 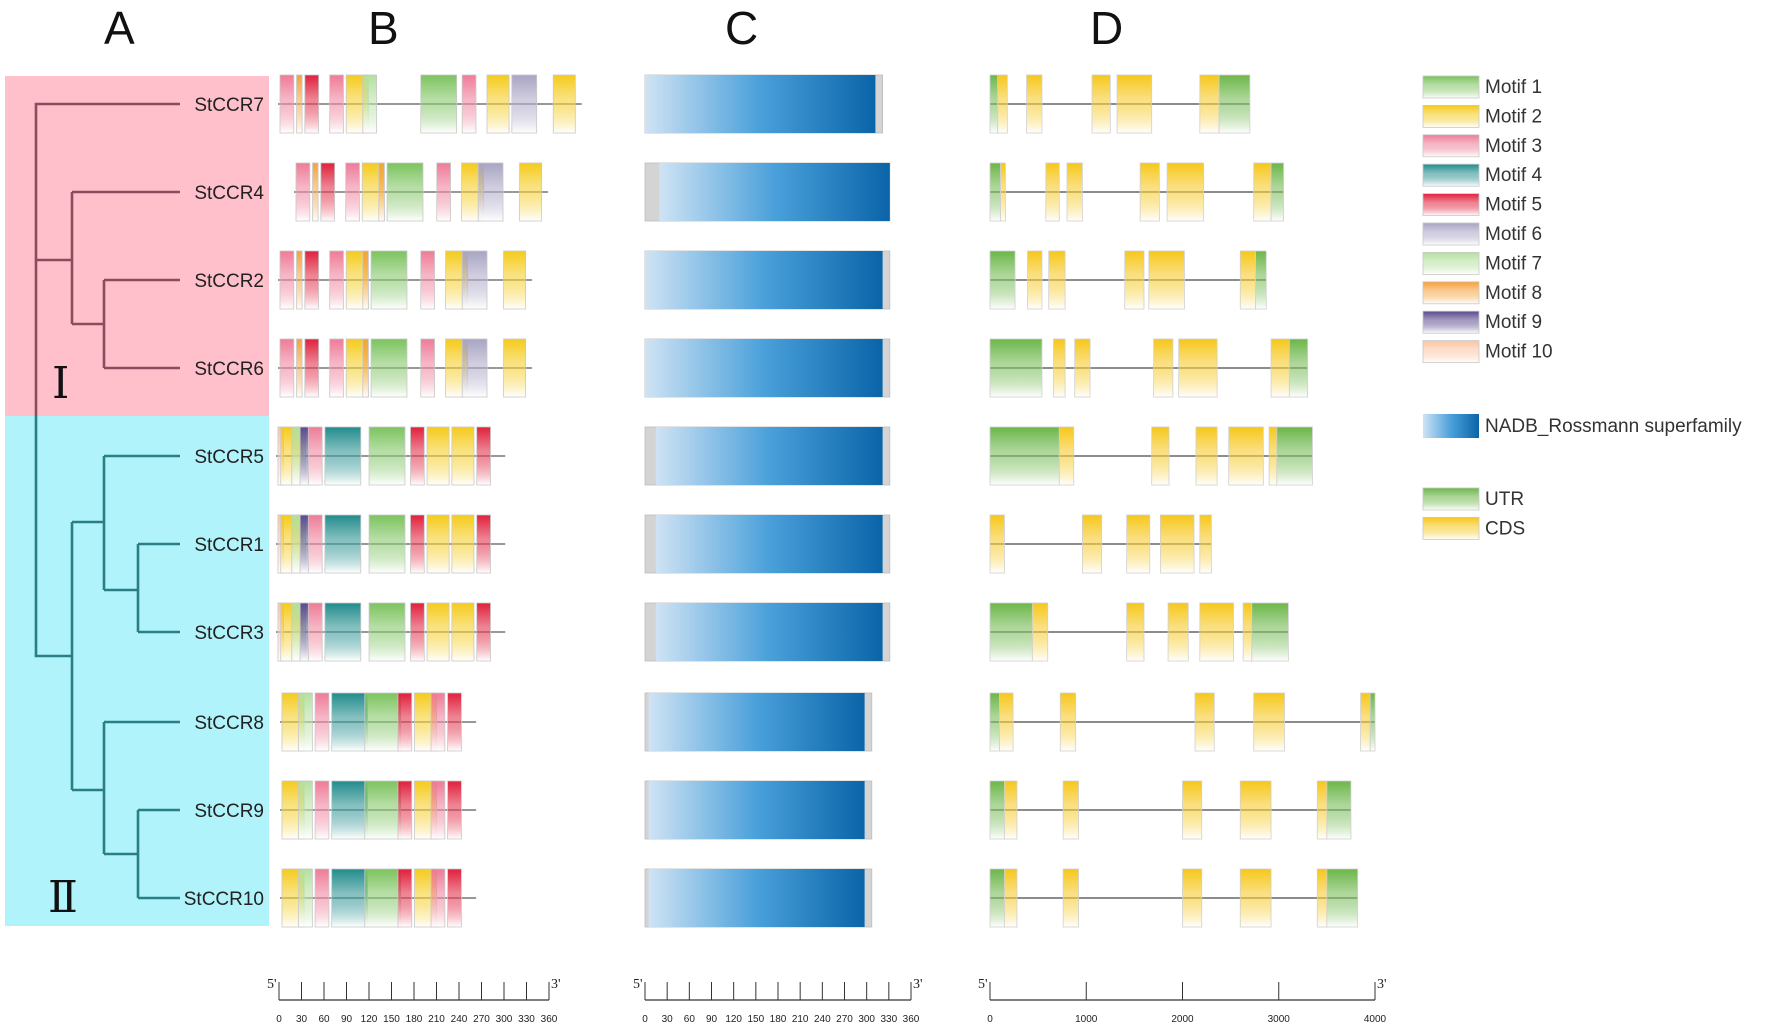 What do you see at coordinates (741, 632) in the screenshot?
I see `gene-row-stccr3: StCCR3` at bounding box center [741, 632].